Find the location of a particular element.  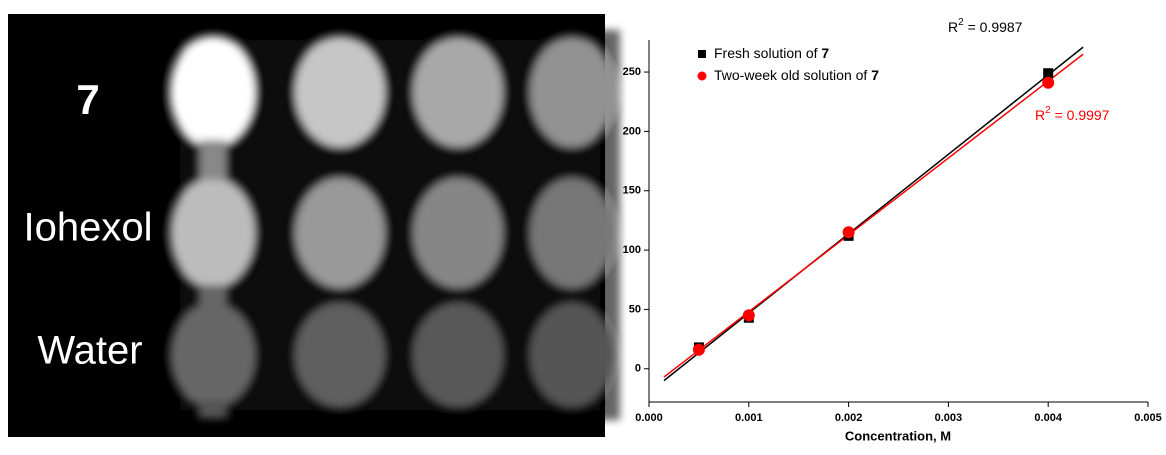

y-tick-label: 50 is located at coordinates (635, 309).